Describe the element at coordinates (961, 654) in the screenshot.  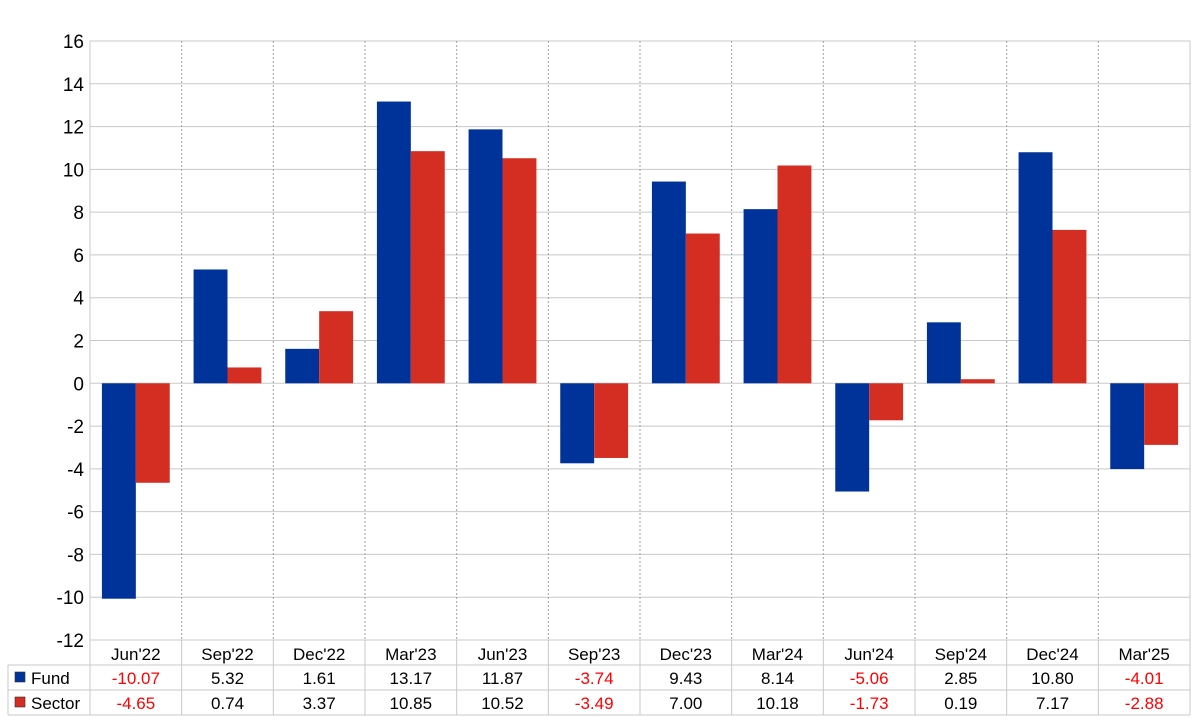
I see `x-tick-label: Sep'24` at that location.